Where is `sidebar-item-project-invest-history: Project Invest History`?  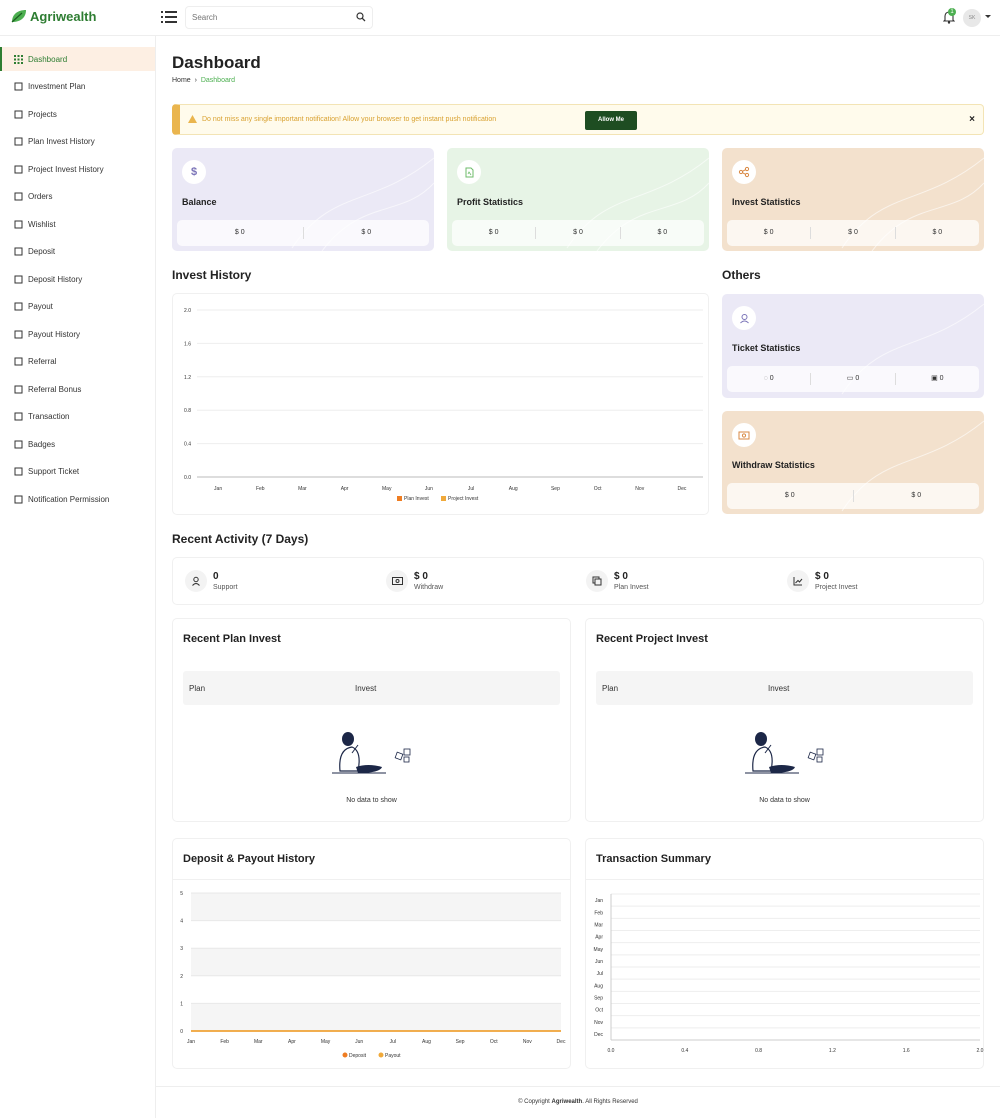
sidebar-item-project-invest-history: Project Invest History is located at coordinates (77, 169).